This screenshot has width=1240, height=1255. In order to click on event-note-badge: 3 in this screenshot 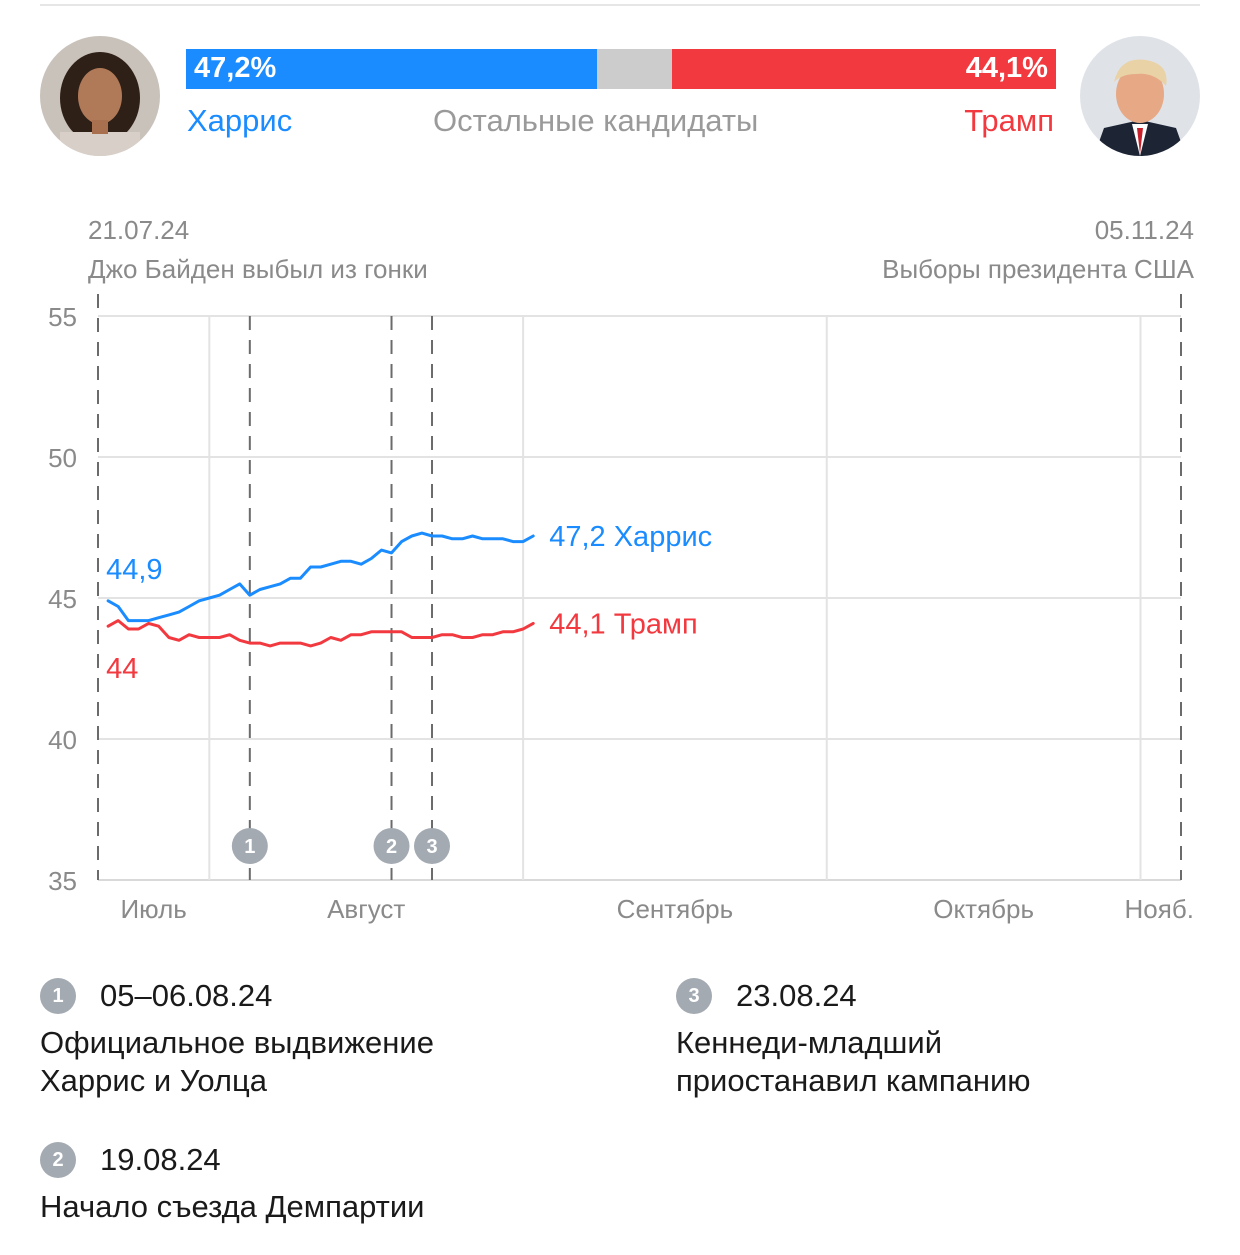, I will do `click(694, 996)`.